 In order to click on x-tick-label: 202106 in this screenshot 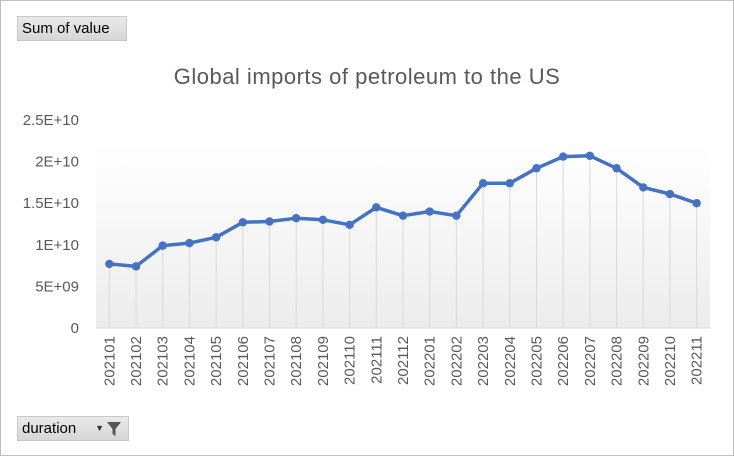, I will do `click(243, 361)`.